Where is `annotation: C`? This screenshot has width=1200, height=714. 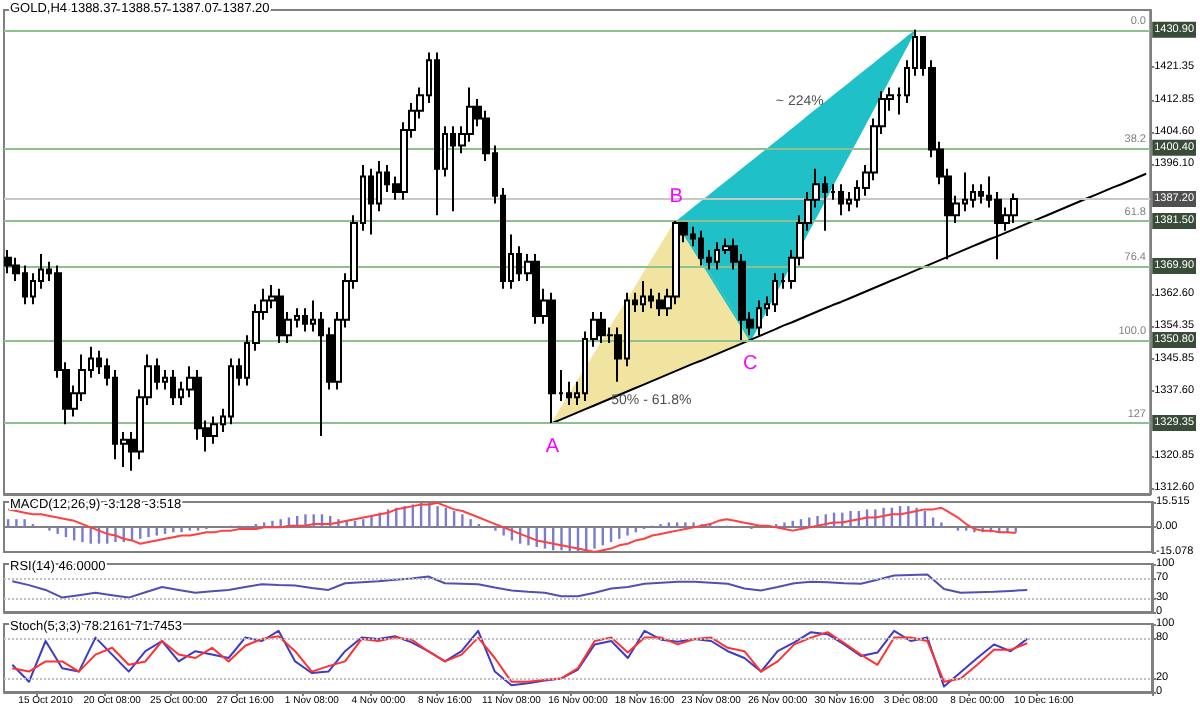
annotation: C is located at coordinates (750, 363).